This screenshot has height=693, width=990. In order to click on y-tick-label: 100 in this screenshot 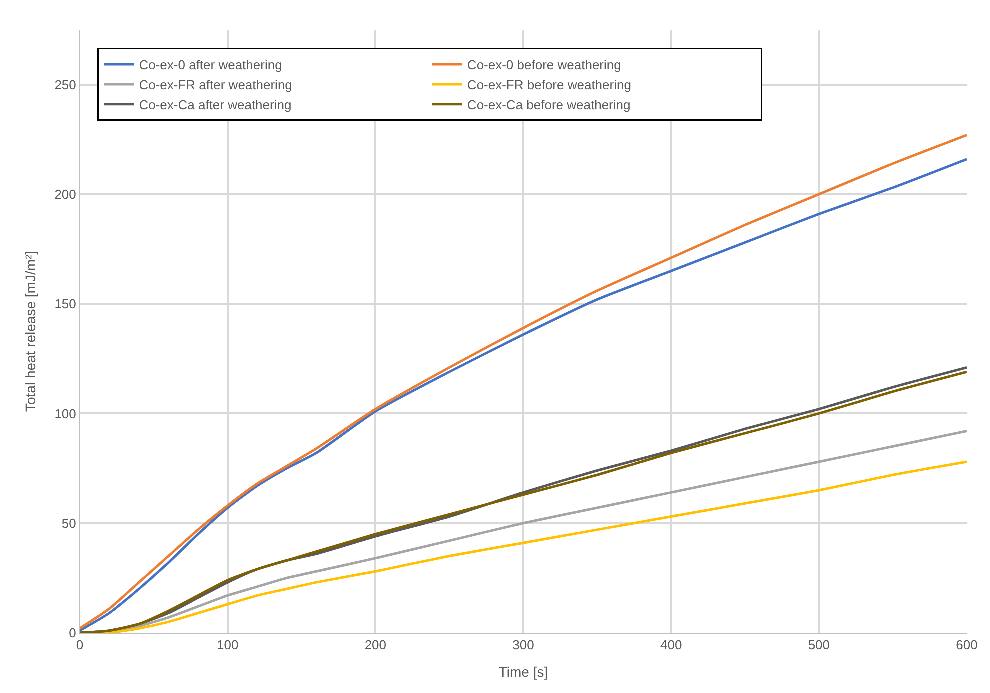, I will do `click(65, 414)`.